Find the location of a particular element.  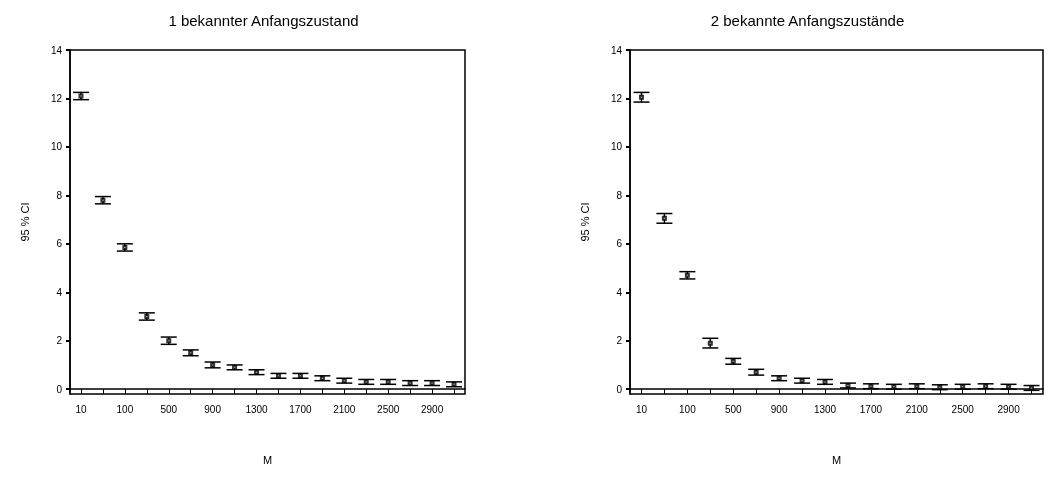

chart-title: 1 bekannter Anfangszustand is located at coordinates (263, 20).